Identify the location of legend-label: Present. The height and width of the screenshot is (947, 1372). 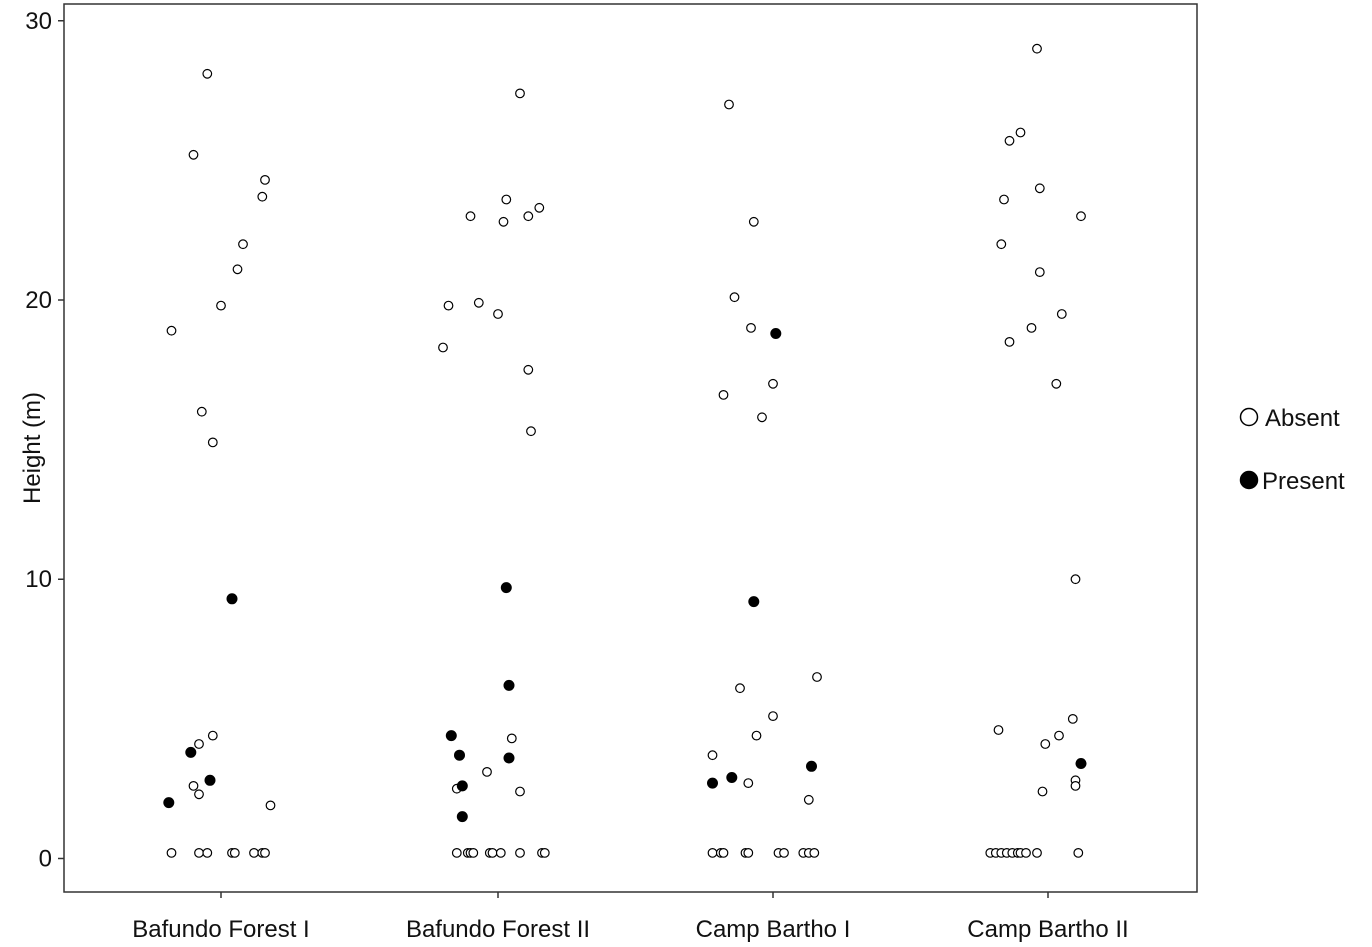
(1303, 481).